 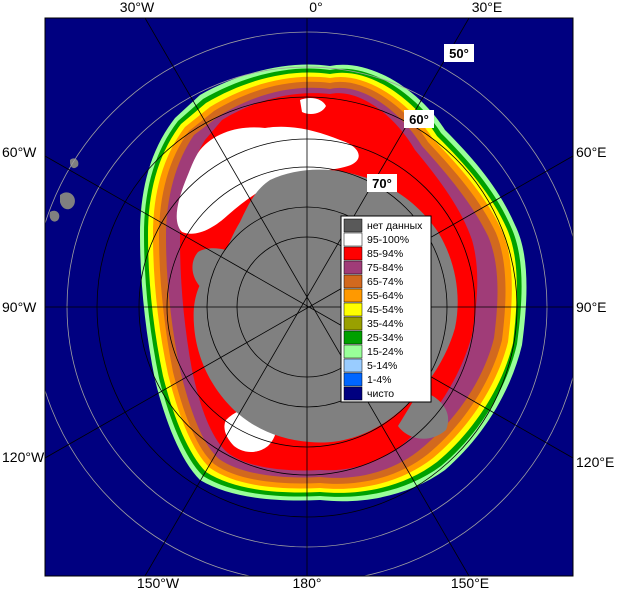 What do you see at coordinates (382, 366) in the screenshot?
I see `legend-label: 5-14%` at bounding box center [382, 366].